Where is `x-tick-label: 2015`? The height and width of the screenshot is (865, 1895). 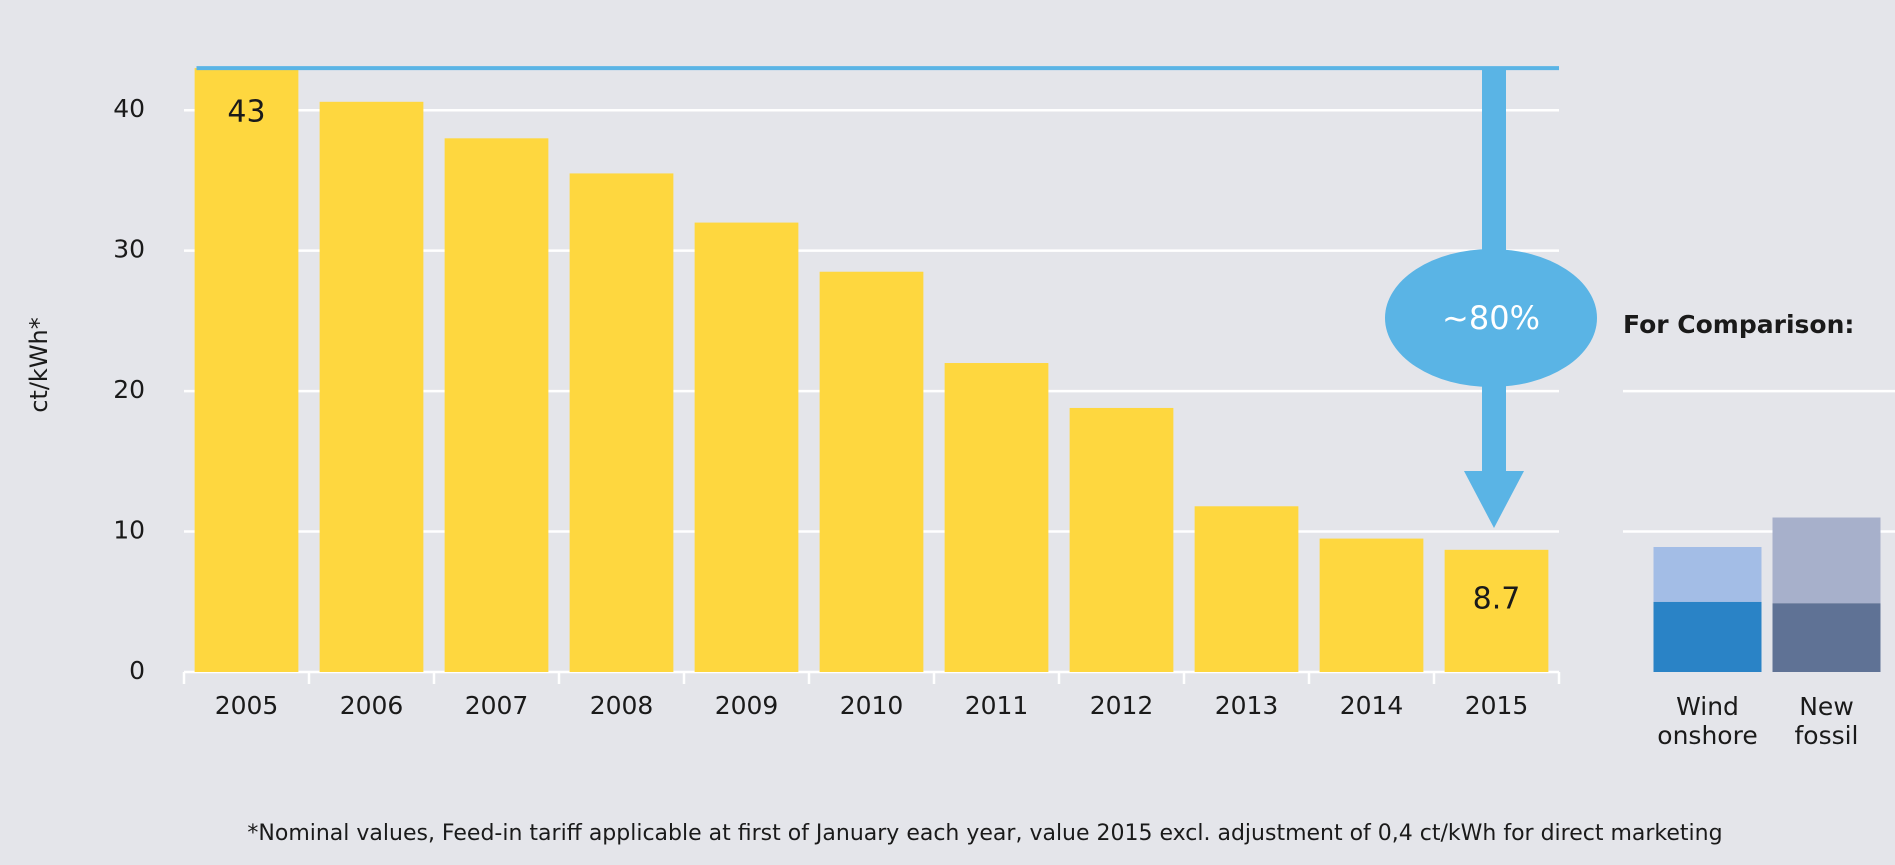
x-tick-label: 2015 is located at coordinates (1497, 705).